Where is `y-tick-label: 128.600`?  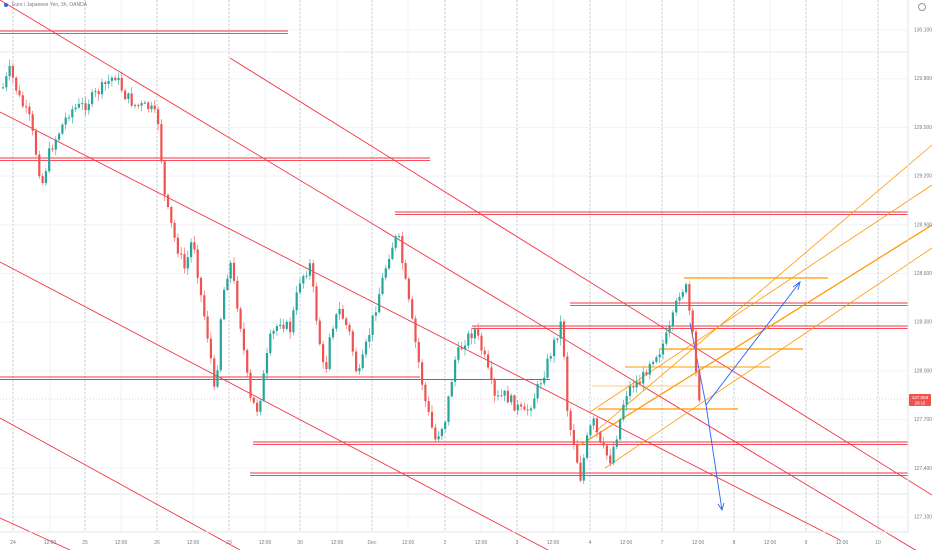
y-tick-label: 128.600 is located at coordinates (923, 274).